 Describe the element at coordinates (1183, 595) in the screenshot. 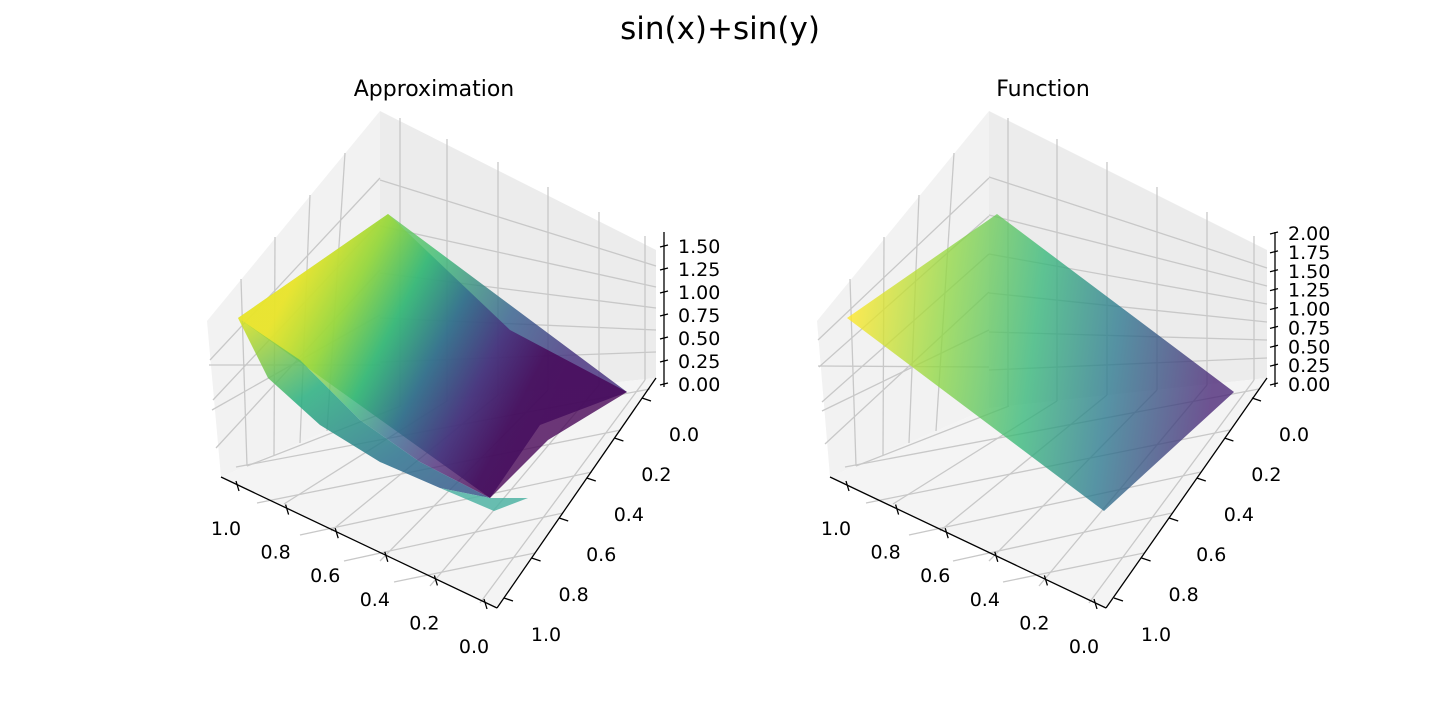

I see `function-y-tick-label: 0.8` at that location.